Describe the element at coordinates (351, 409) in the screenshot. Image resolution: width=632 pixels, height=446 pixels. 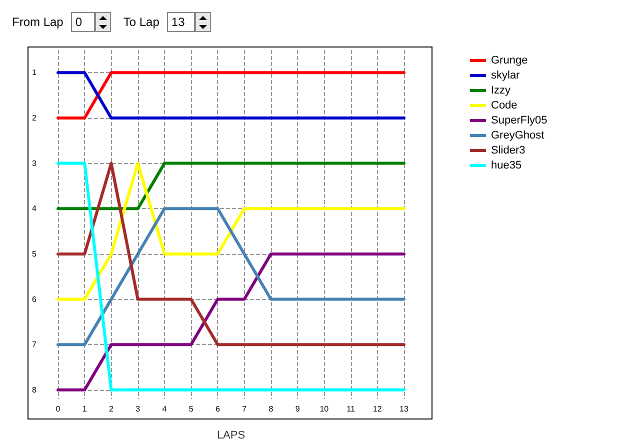
I see `x-tick-label: 11` at that location.